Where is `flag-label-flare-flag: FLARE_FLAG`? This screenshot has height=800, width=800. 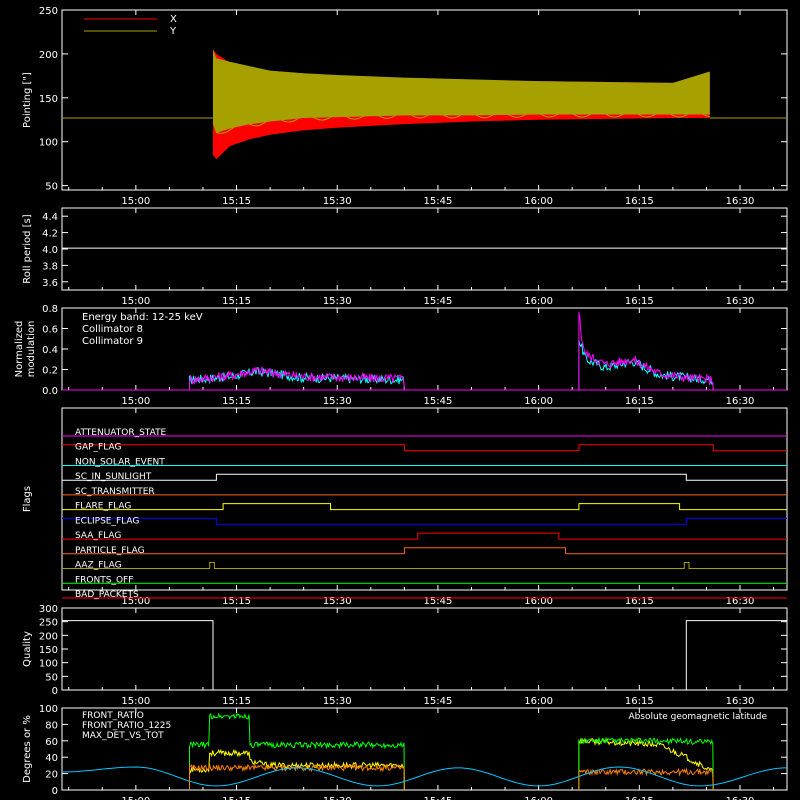
flag-label-flare-flag: FLARE_FLAG is located at coordinates (103, 507).